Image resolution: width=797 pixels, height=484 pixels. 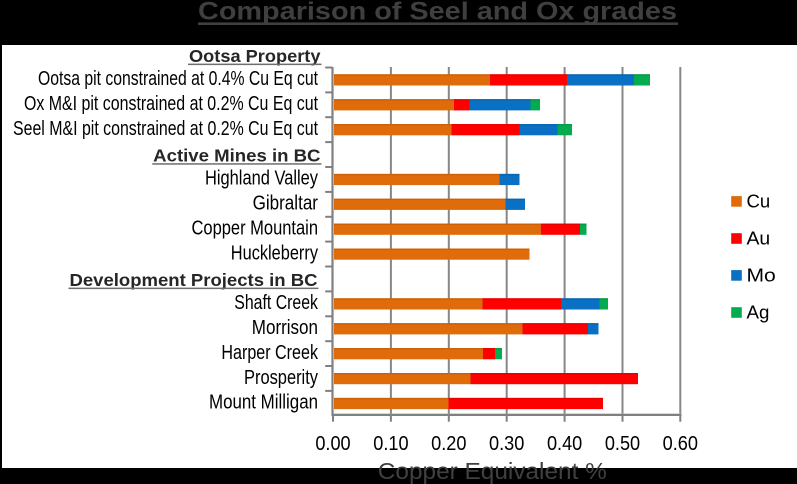 What do you see at coordinates (564, 443) in the screenshot?
I see `svg-text: 0.40` at bounding box center [564, 443].